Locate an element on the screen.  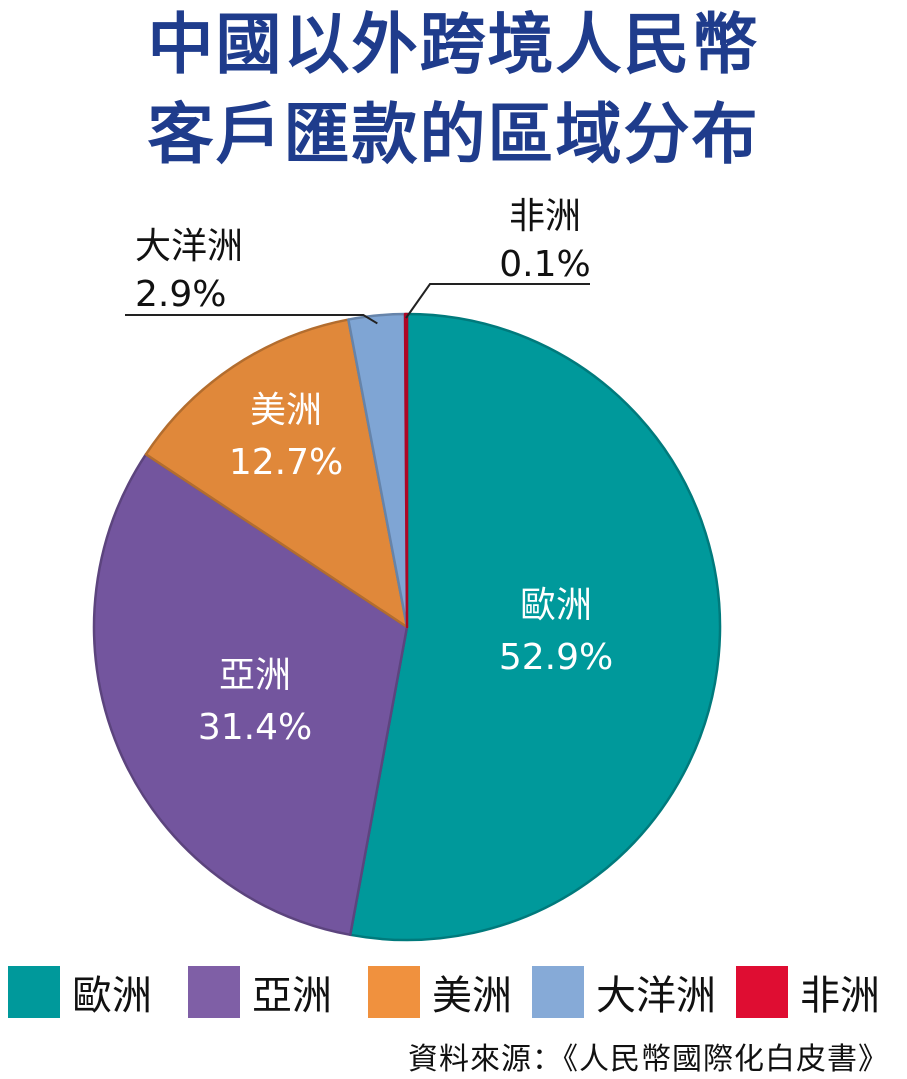
slice-name-label-3: 大洋洲 is located at coordinates (189, 246).